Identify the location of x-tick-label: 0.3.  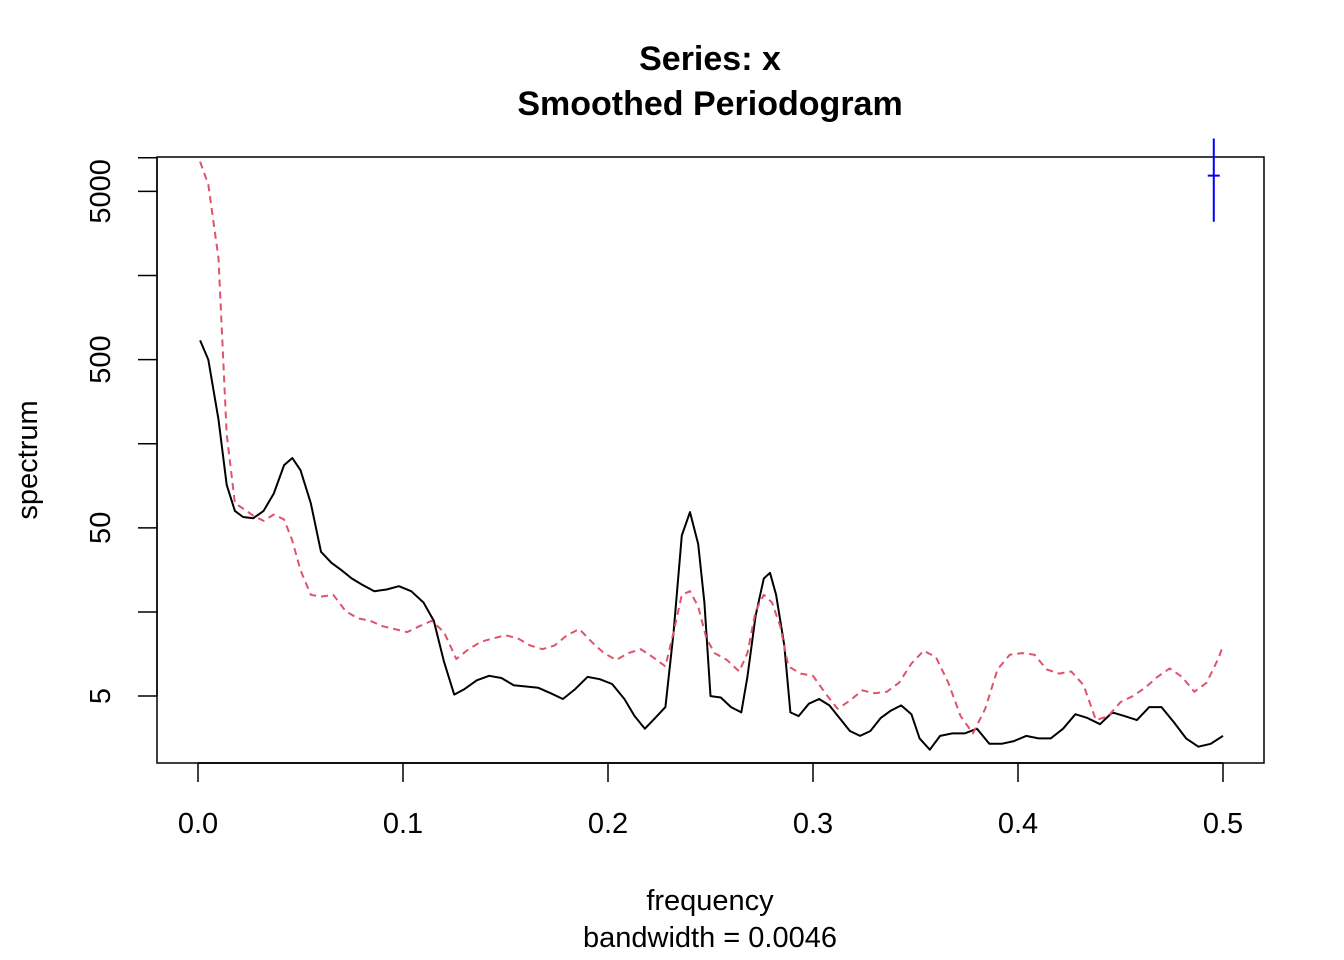
(813, 824).